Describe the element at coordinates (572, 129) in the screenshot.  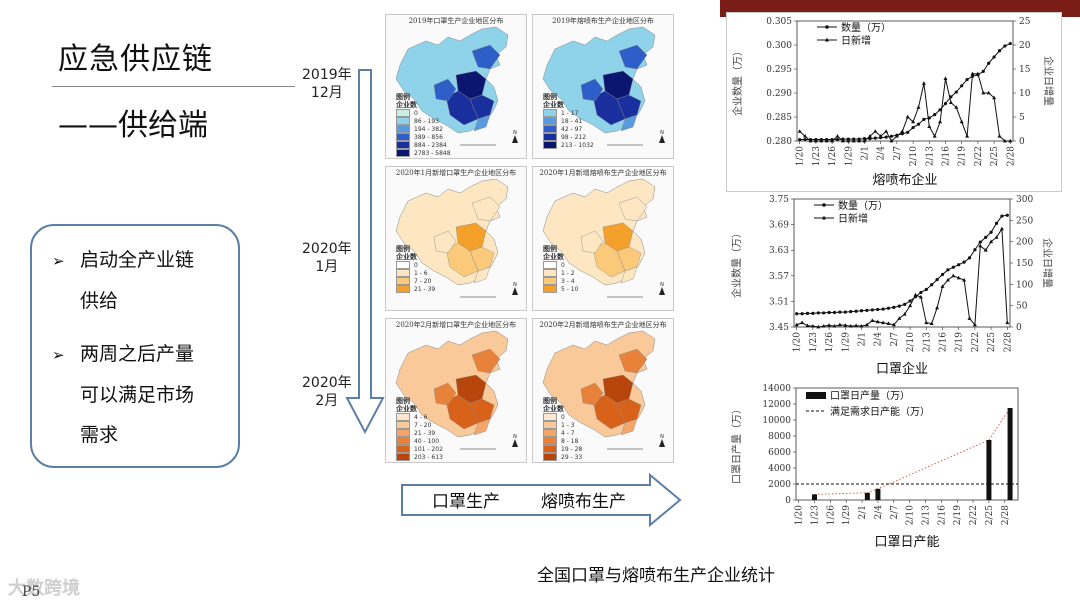
I see `legend-label: 42 - 97` at that location.